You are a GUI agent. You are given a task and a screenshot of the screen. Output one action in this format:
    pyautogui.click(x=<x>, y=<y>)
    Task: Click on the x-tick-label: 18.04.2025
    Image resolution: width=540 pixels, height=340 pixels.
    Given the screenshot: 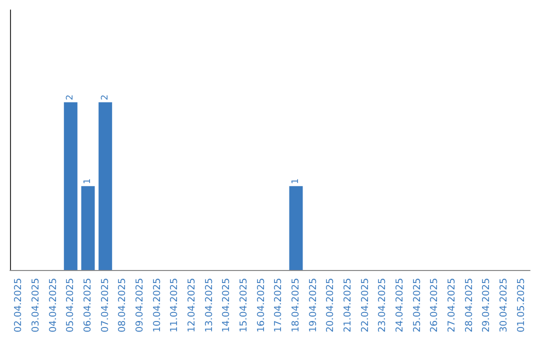 What is the action you would take?
    pyautogui.click(x=296, y=305)
    